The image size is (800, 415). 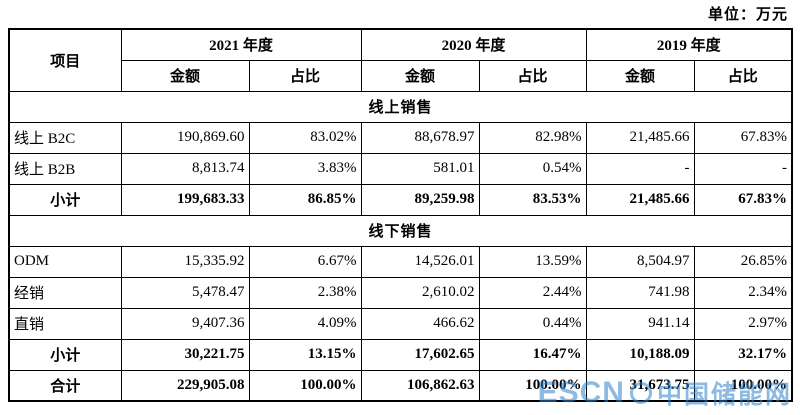 What do you see at coordinates (185, 199) in the screenshot?
I see `amount-cell: 199,683.33` at bounding box center [185, 199].